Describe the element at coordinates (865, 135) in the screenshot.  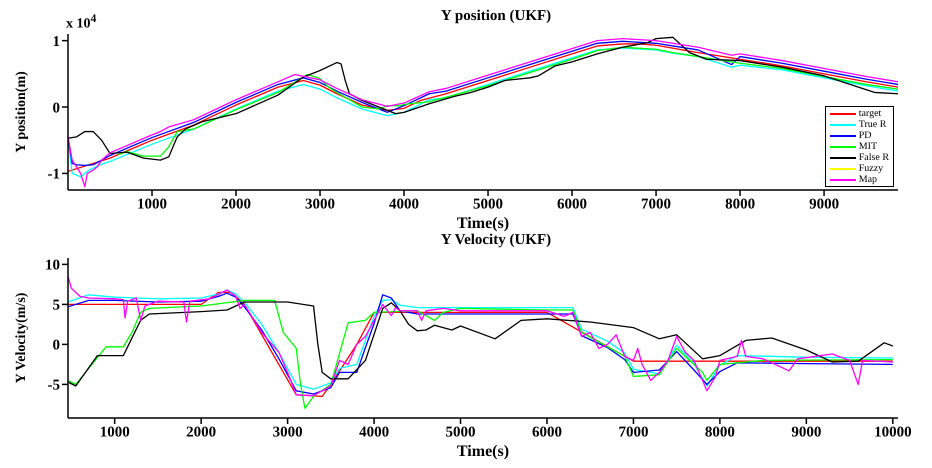
I see `legend-label: PD` at that location.